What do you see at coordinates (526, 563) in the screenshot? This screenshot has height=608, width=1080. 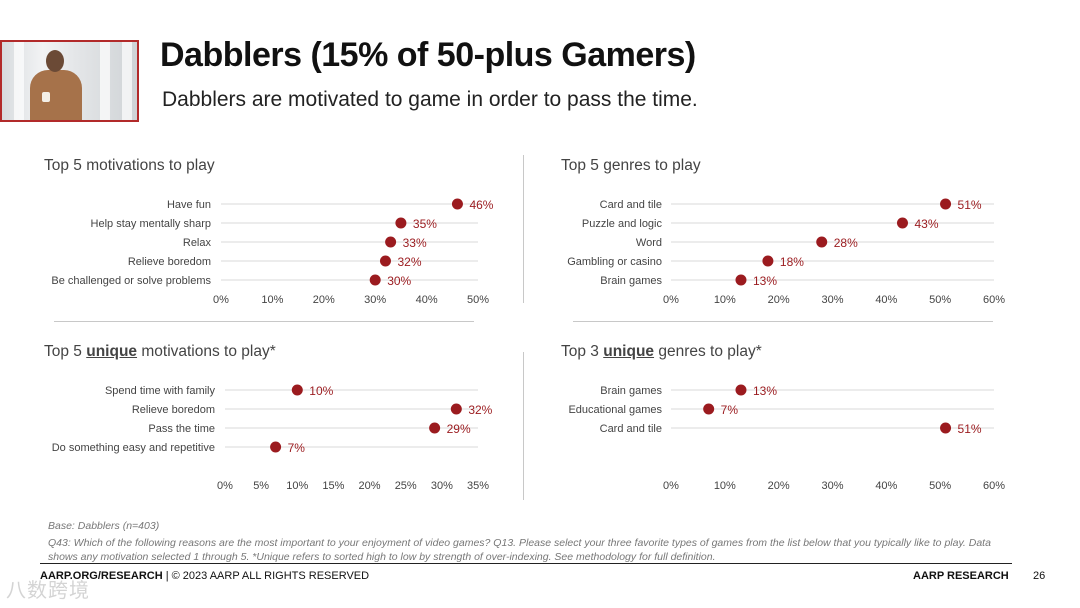 I see `footer-rule` at bounding box center [526, 563].